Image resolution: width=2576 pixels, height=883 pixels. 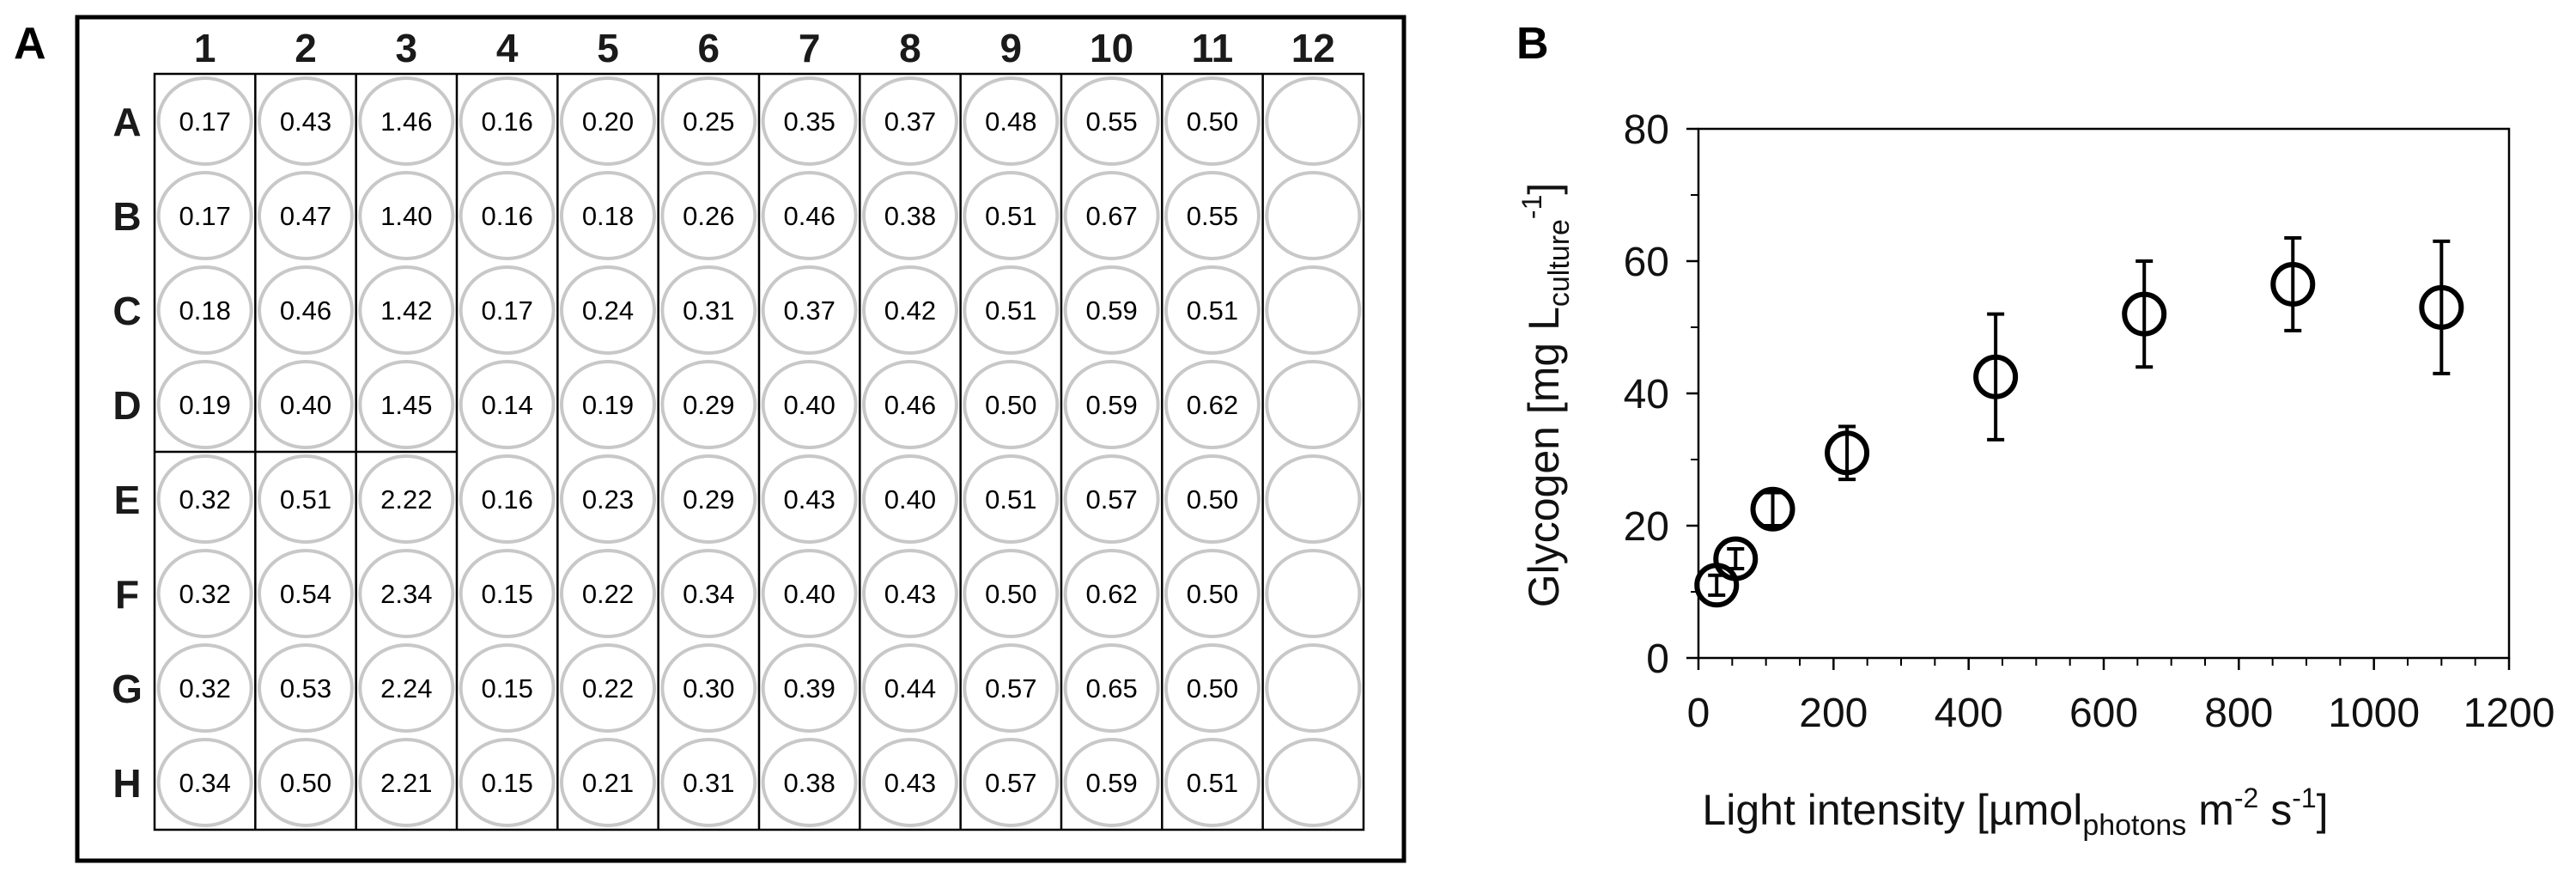 I want to click on x-tick-label: 1000, so click(x=2374, y=713).